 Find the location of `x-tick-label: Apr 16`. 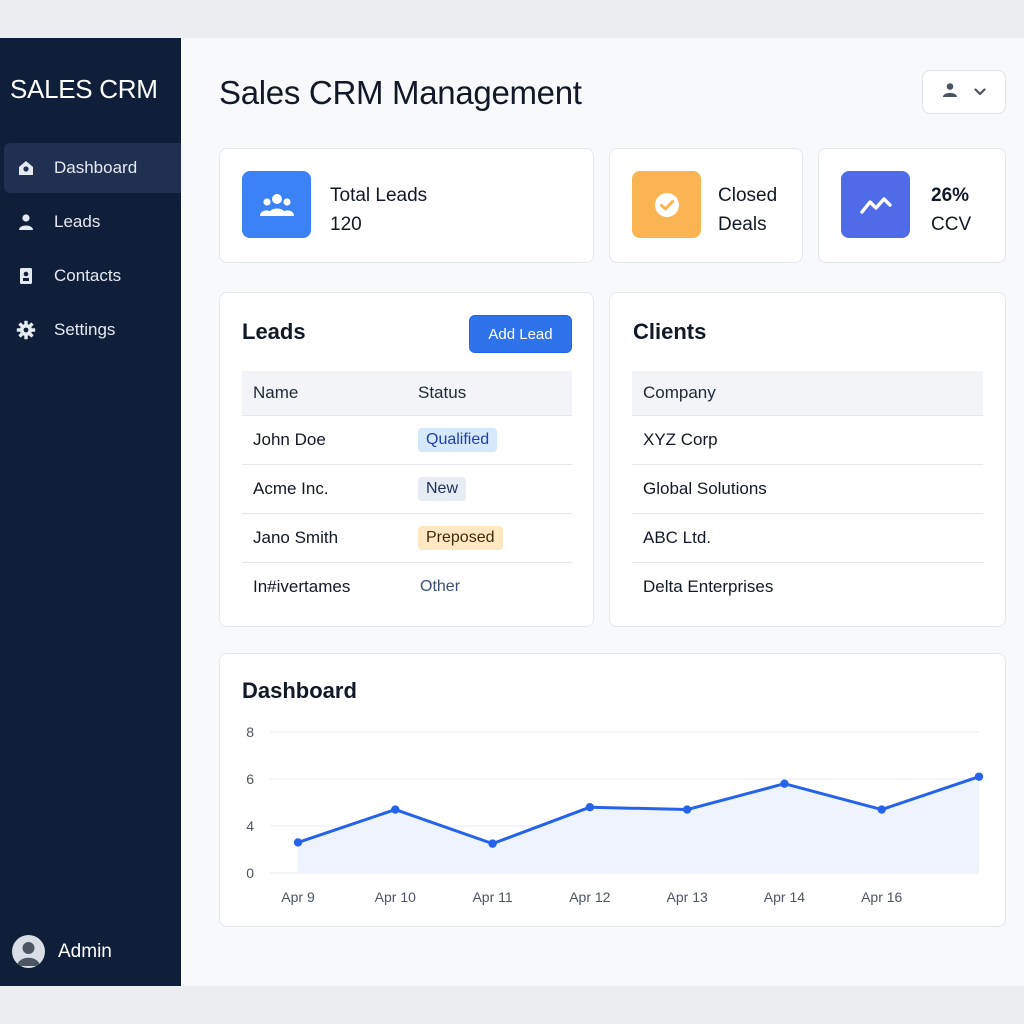

x-tick-label: Apr 16 is located at coordinates (881, 897).